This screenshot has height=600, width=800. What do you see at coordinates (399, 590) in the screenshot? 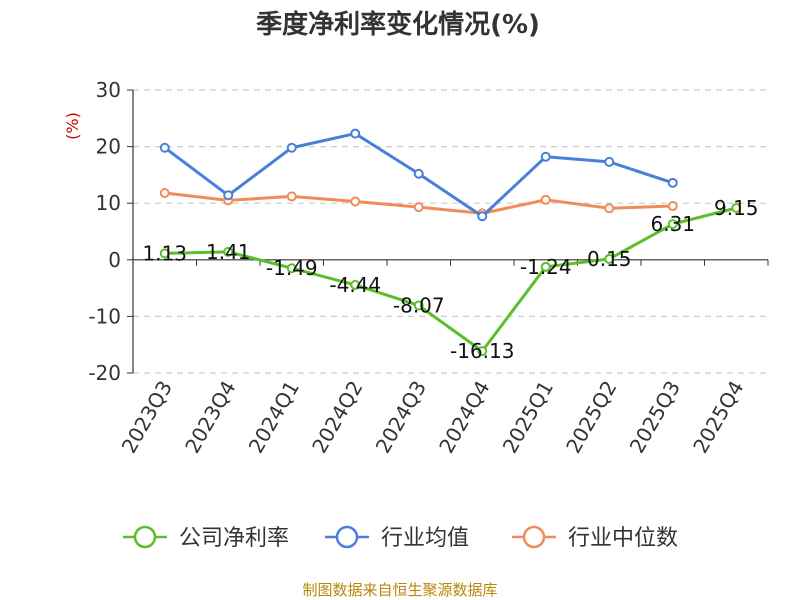
I see `source-note: 制图数据来自恒生聚源数据库` at bounding box center [399, 590].